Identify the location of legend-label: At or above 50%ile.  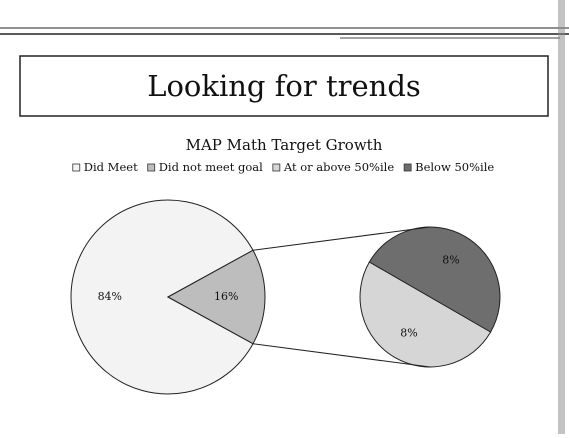
(338, 167).